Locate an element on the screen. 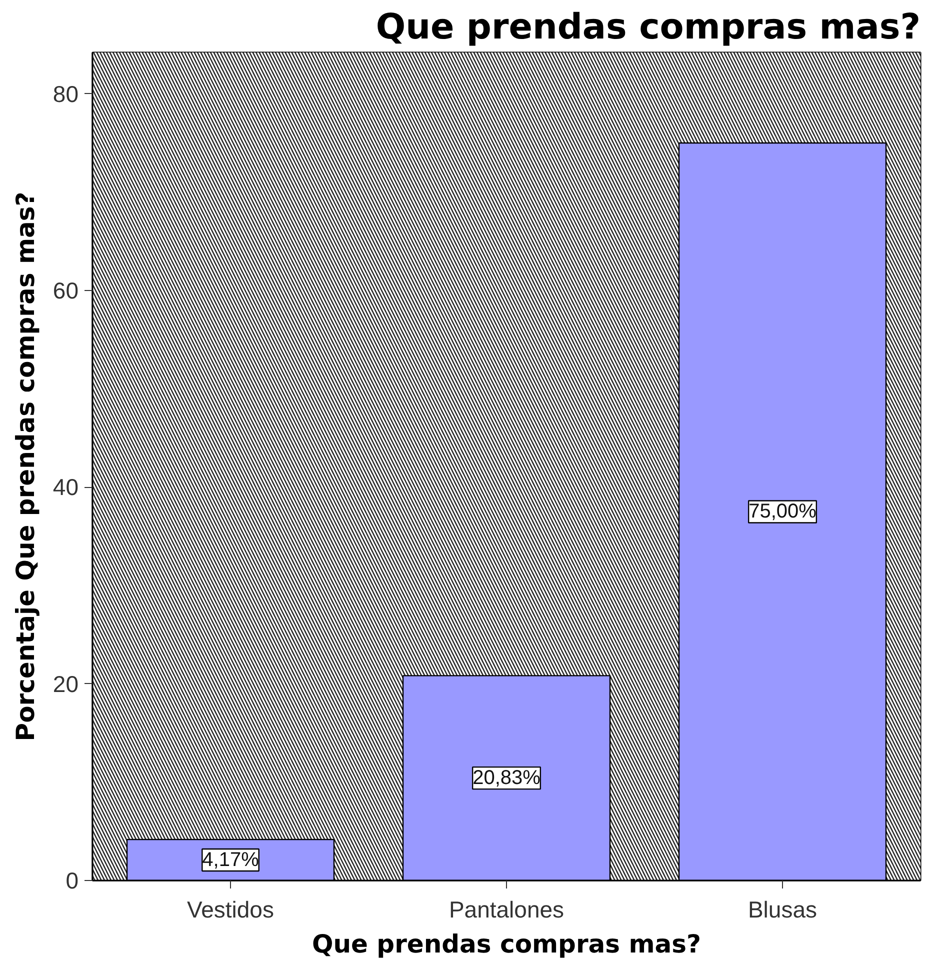 This screenshot has height=971, width=926. y-tick-label: 20 is located at coordinates (65, 683).